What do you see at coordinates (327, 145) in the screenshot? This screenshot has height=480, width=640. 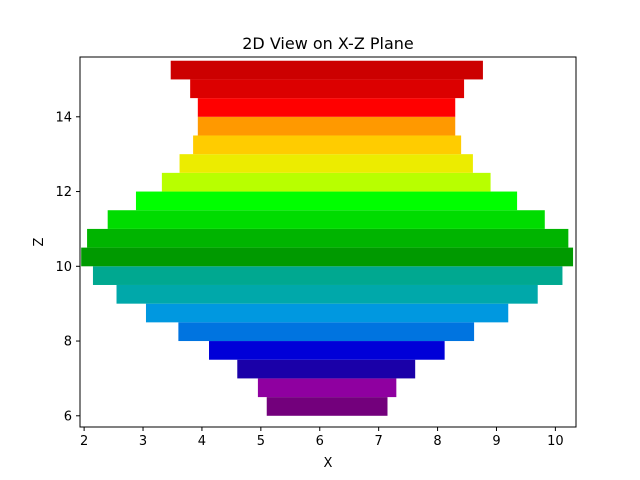 I see `bar-z-13.25` at bounding box center [327, 145].